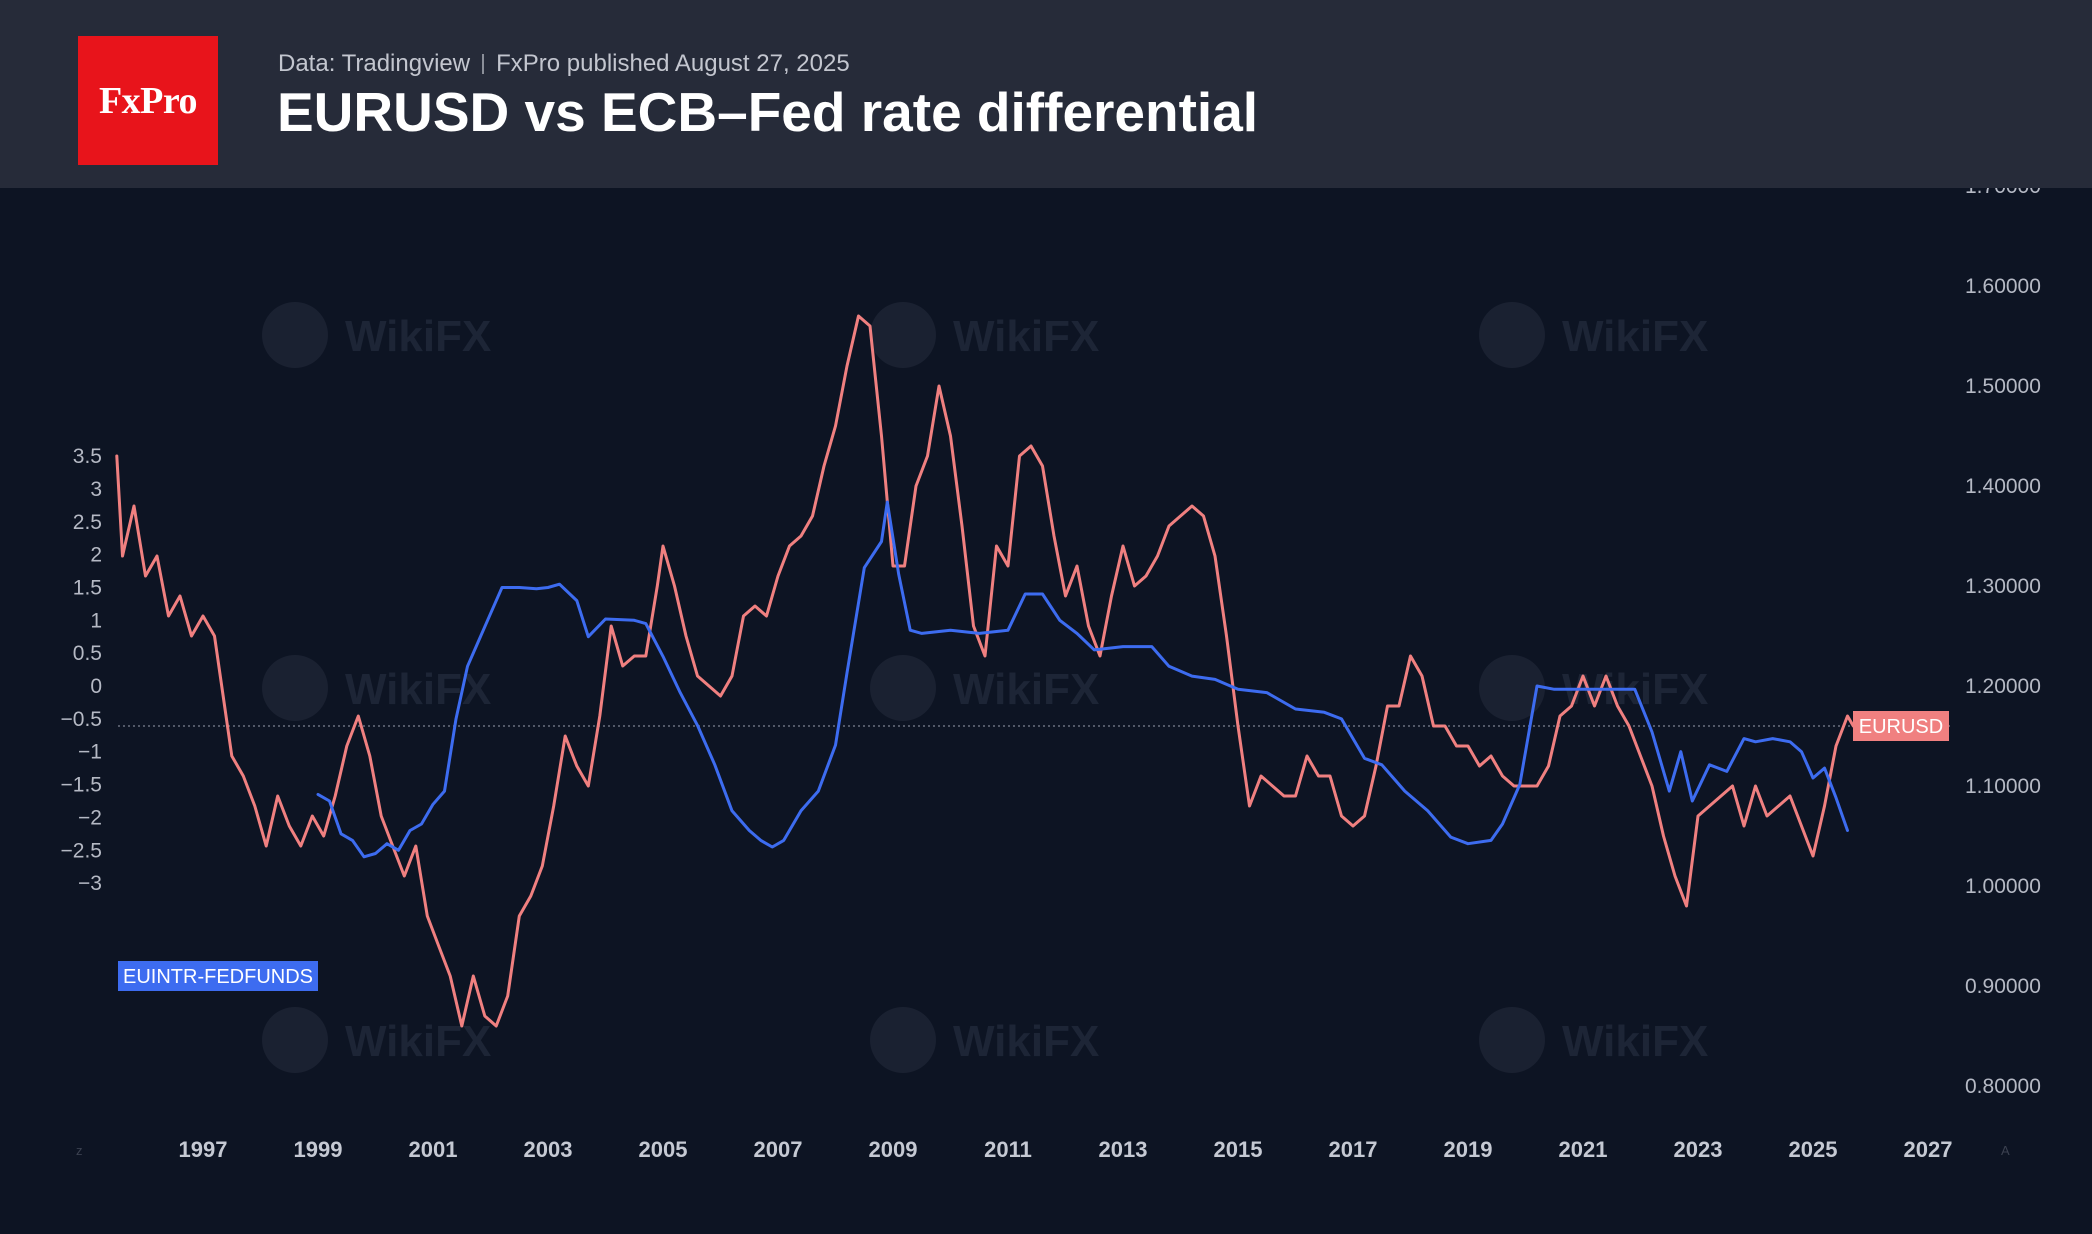  I want to click on y-left-tick-label: −1.5, so click(81, 785).